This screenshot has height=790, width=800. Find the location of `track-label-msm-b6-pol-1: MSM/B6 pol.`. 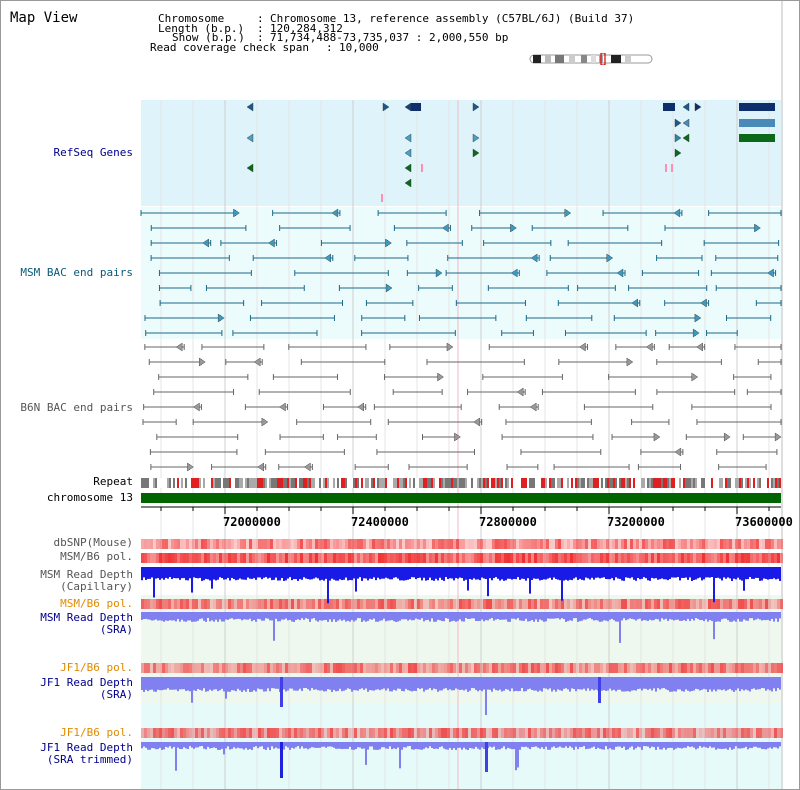

track-label-msm-b6-pol-1: MSM/B6 pol. is located at coordinates (96, 556).